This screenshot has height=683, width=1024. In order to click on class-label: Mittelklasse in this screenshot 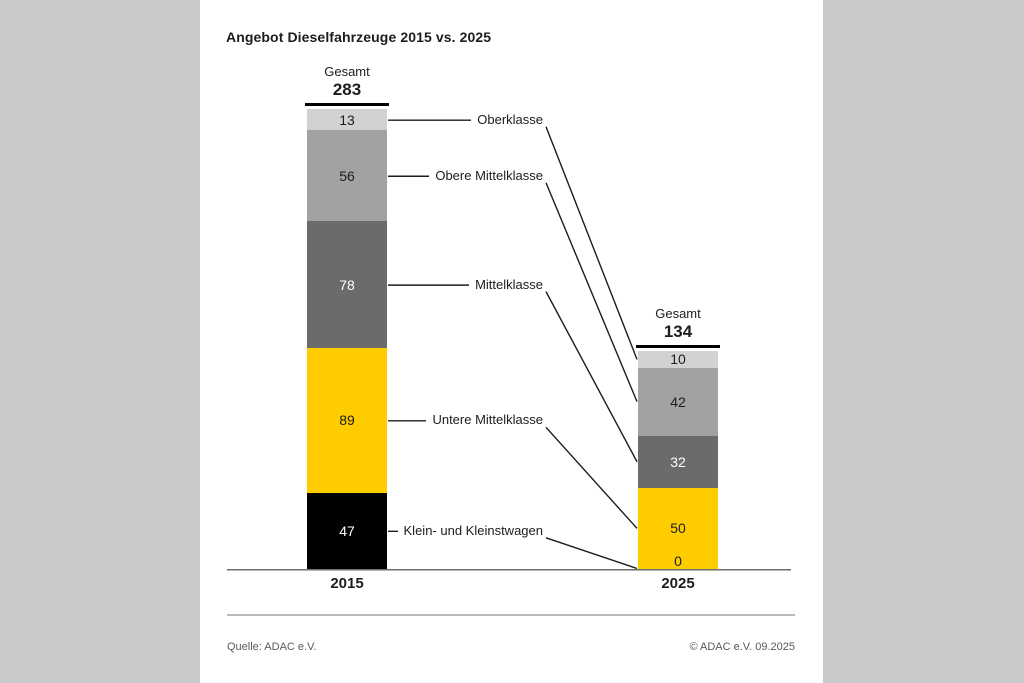, I will do `click(509, 284)`.